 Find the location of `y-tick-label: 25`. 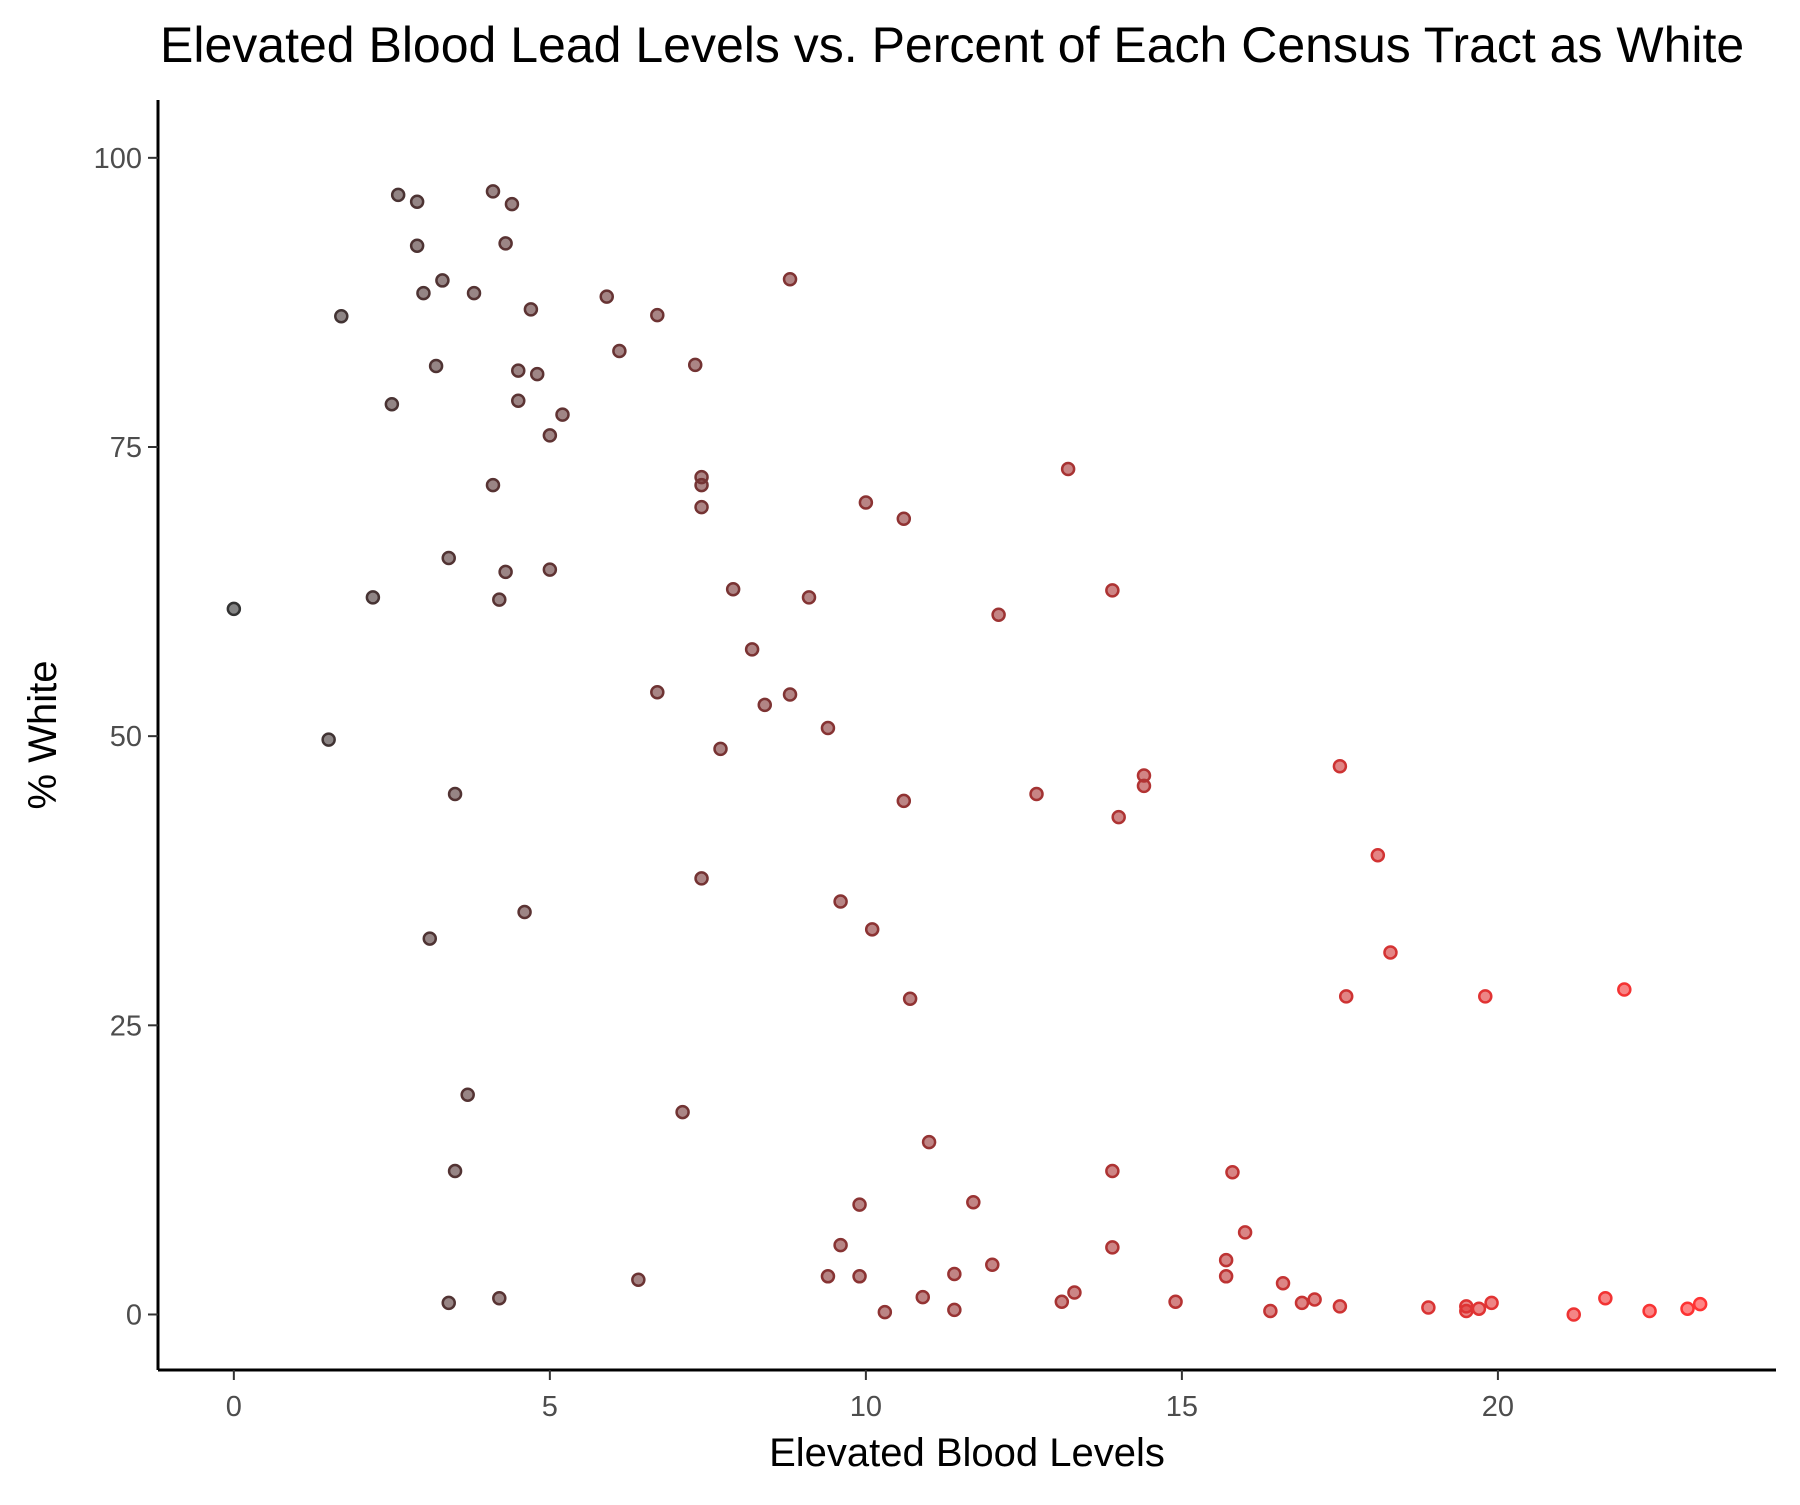

y-tick-label: 25 is located at coordinates (126, 1026).